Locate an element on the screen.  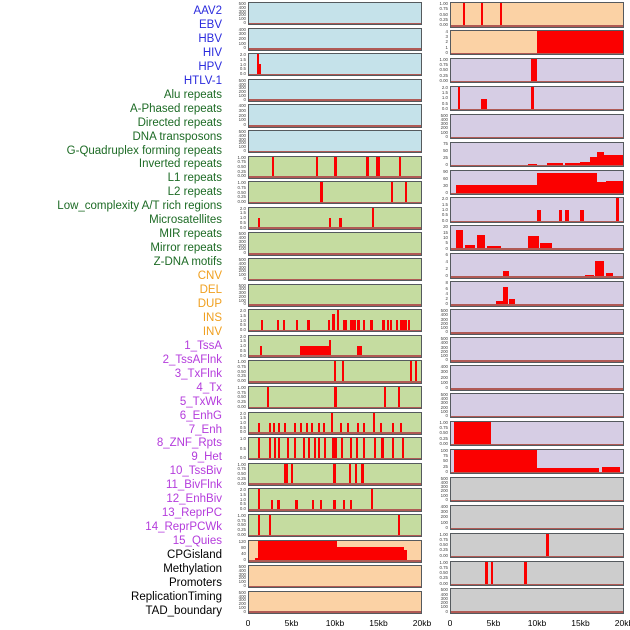
y-axis-ticks: 1.00 0.75 0.50 0.25 0.00 is located at coordinates (438, 70).